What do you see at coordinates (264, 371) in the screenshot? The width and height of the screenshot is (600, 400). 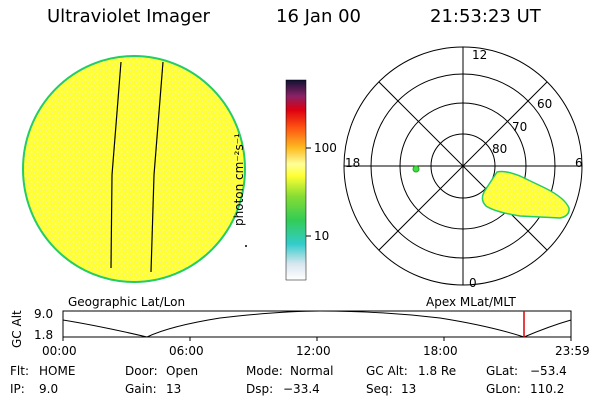 I see `mode-label: Mode:` at bounding box center [264, 371].